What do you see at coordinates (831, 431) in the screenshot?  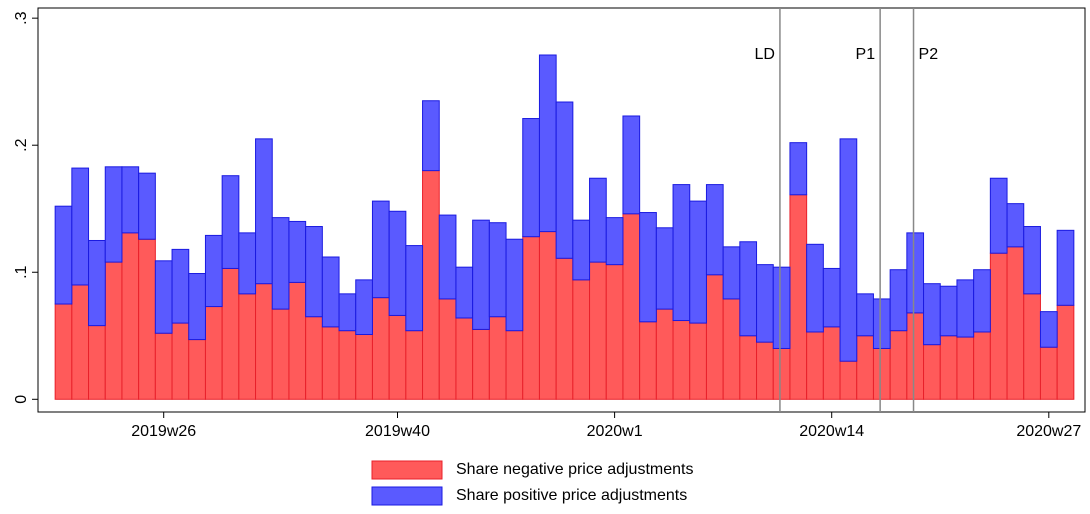 I see `x-tick-label: 2020w14` at bounding box center [831, 431].